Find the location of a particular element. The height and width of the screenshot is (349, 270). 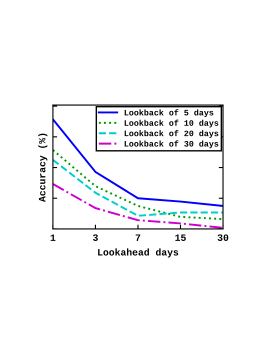

y-axis-title: Accuracy (%) is located at coordinates (43, 168).